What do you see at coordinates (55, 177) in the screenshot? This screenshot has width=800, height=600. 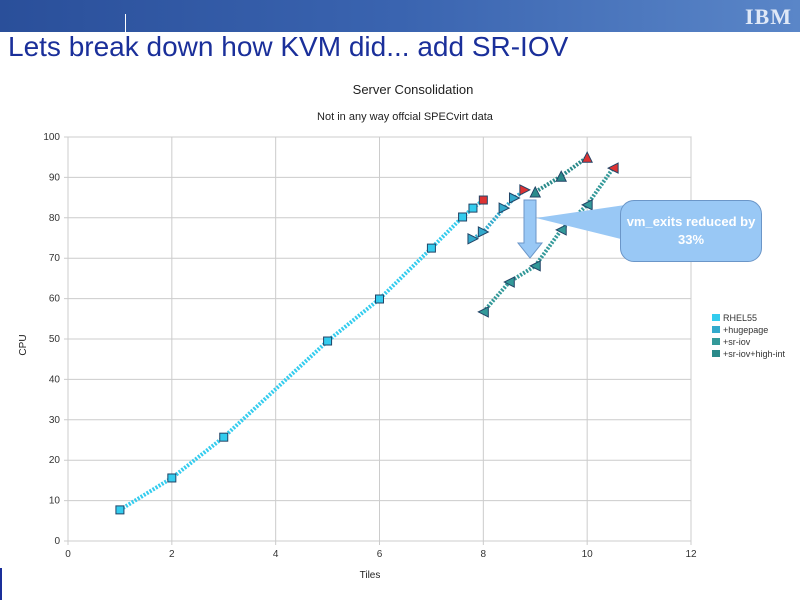 I see `y-tick-label: 90` at bounding box center [55, 177].